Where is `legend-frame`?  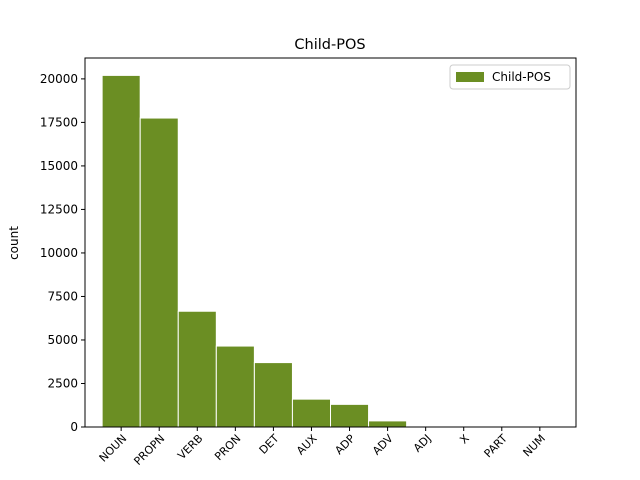 legend-frame is located at coordinates (510, 77).